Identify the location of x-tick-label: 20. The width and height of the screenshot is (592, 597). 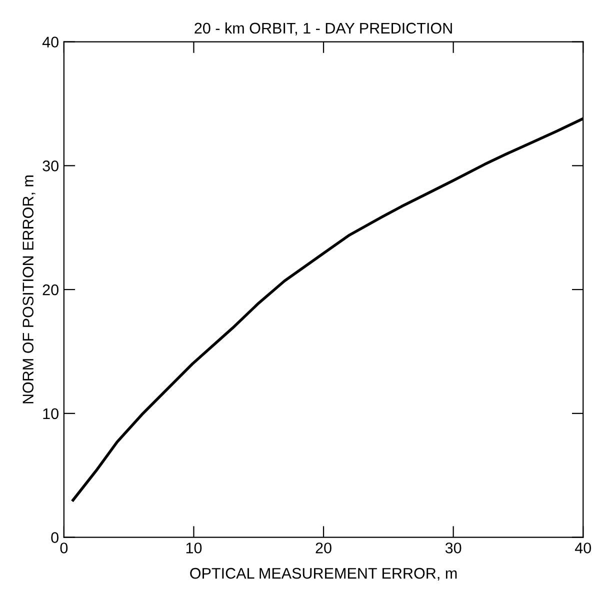
(324, 548).